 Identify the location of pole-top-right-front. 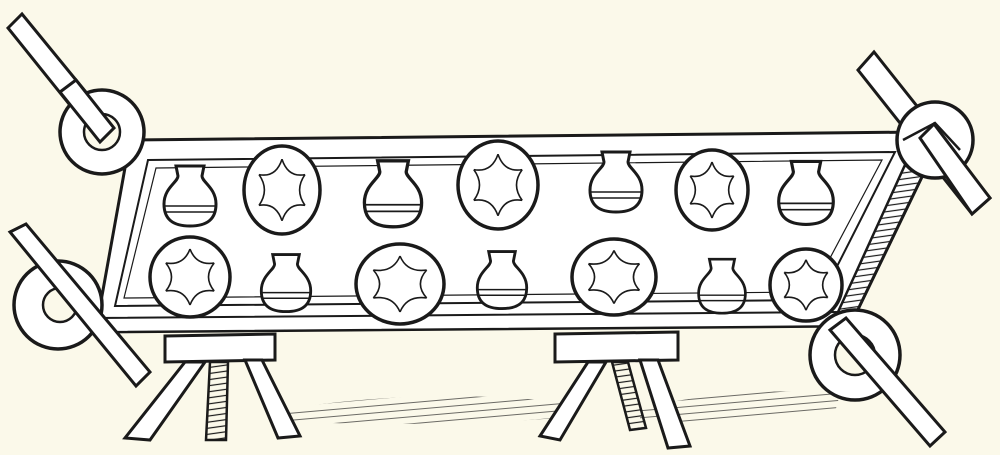
(955, 169).